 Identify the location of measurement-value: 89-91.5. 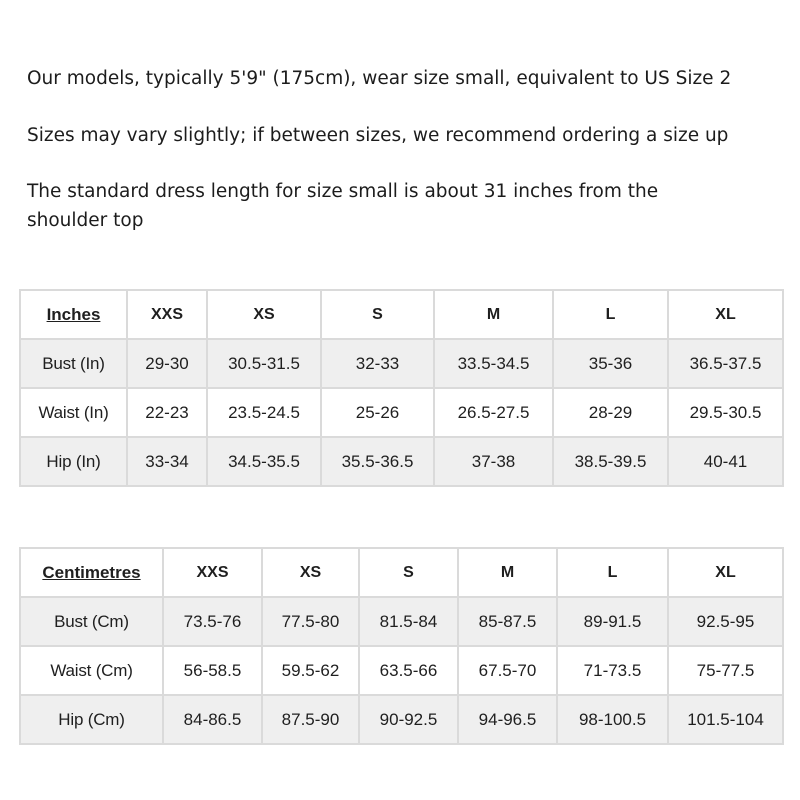
(612, 621).